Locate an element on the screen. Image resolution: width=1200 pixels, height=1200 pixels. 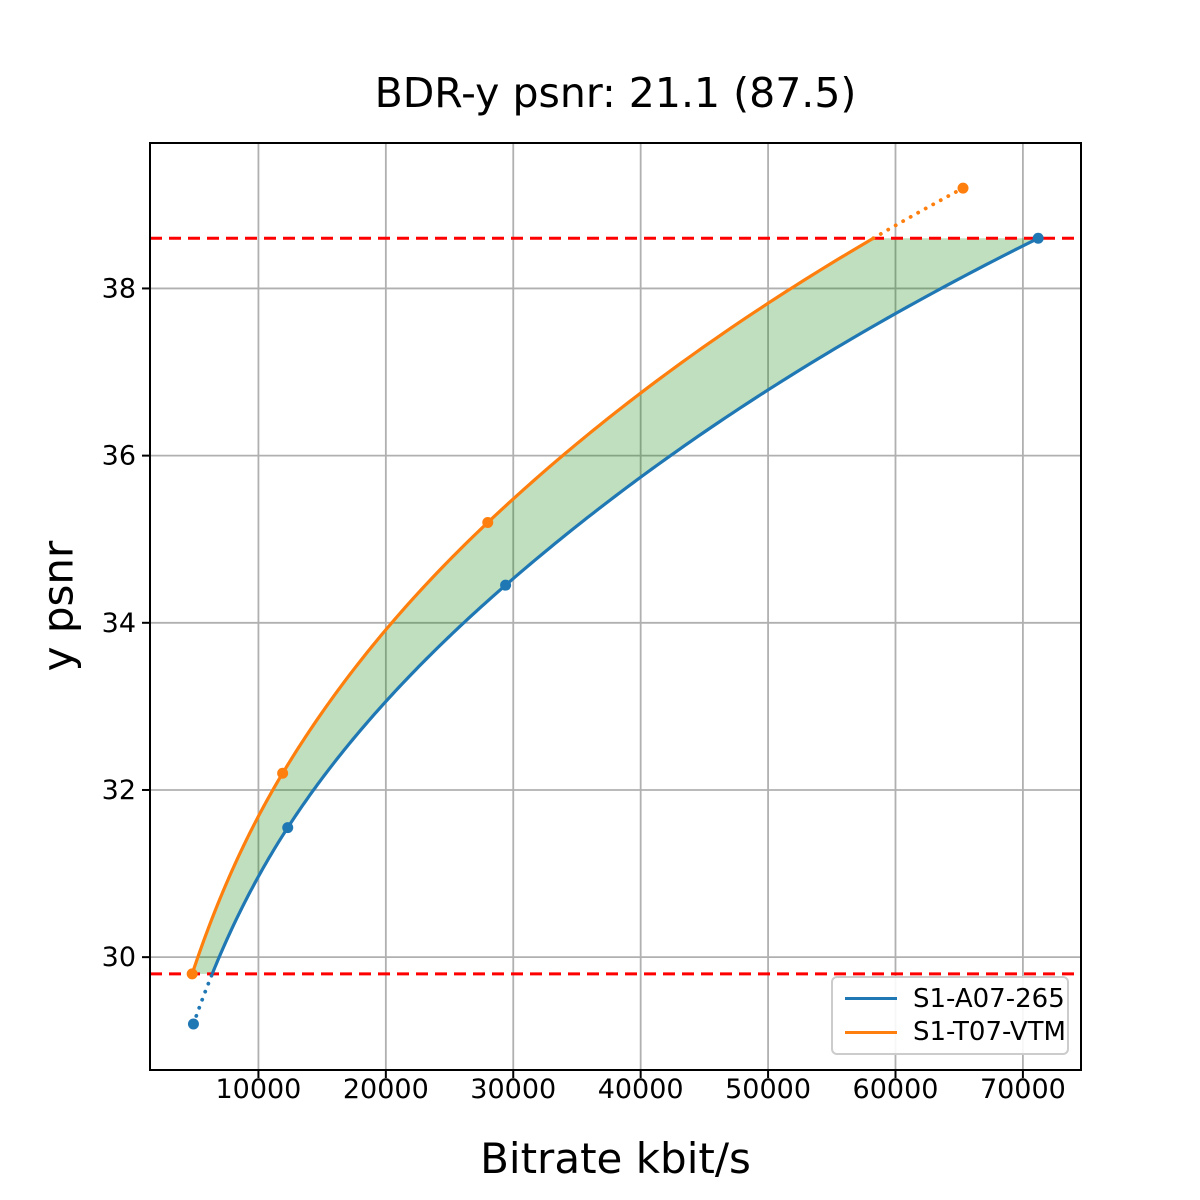
svg-text: 20000 is located at coordinates (386, 1089).